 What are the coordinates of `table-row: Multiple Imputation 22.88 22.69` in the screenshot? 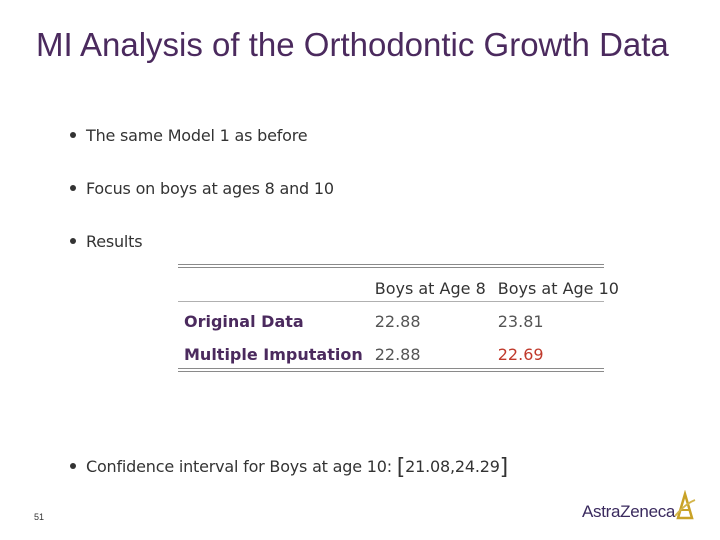 It's located at (401, 354).